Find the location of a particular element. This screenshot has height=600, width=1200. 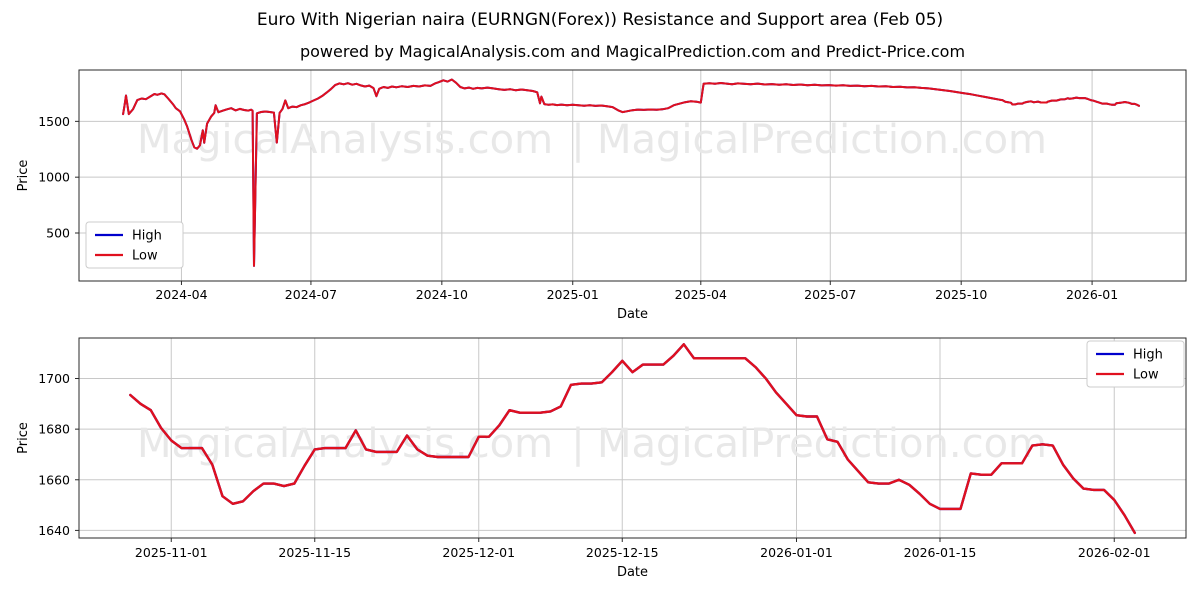

watermark-text: MagicalPrediction.com is located at coordinates (822, 140).